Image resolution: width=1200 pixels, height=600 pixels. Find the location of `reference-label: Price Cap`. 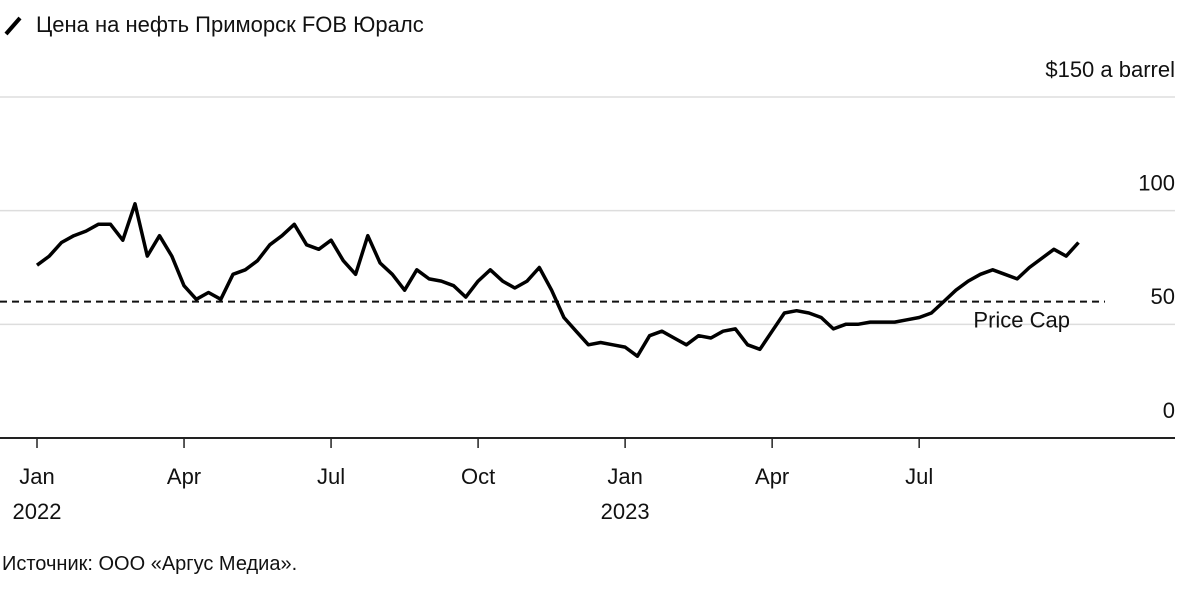

reference-label: Price Cap is located at coordinates (1021, 319).